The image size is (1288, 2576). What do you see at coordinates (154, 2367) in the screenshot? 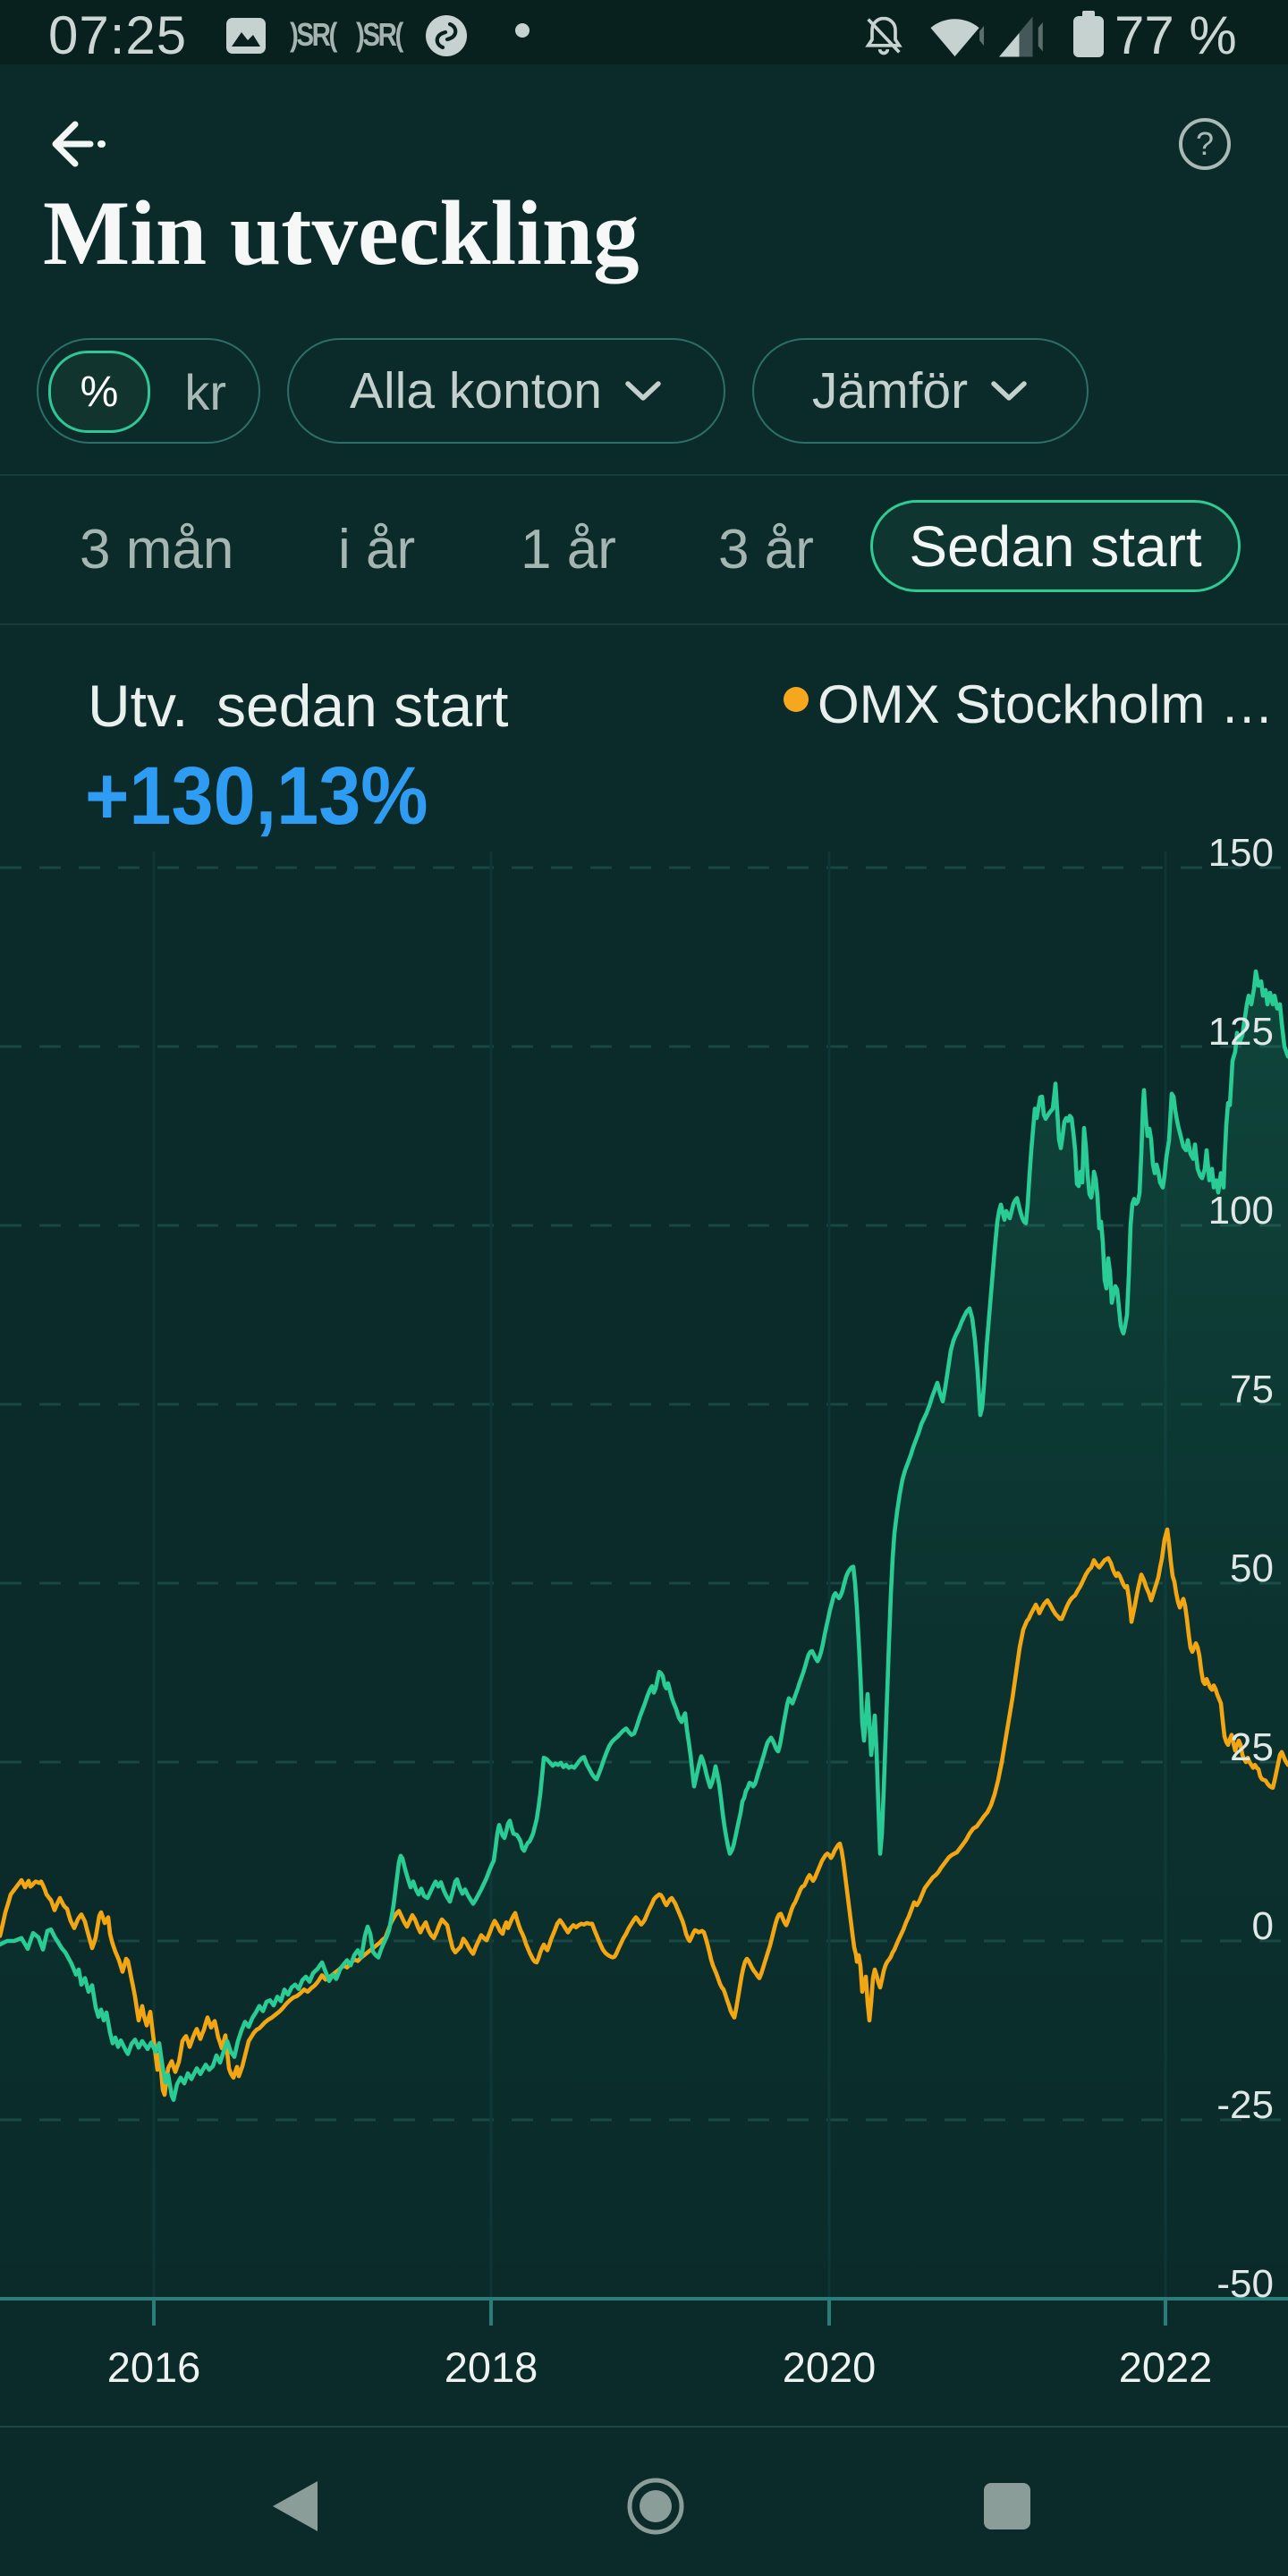
I see `svg-text: 2016` at bounding box center [154, 2367].